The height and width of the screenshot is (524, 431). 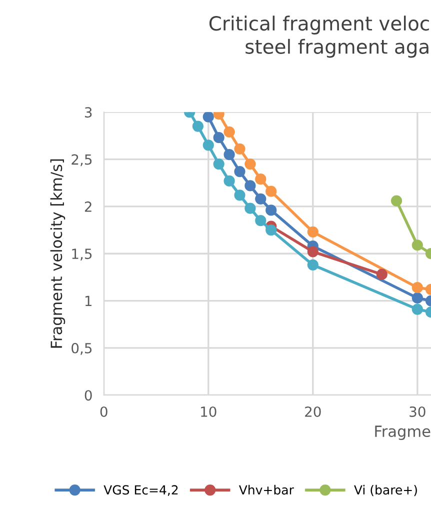 What do you see at coordinates (402, 433) in the screenshot?
I see `x-axis-title: Fragme` at bounding box center [402, 433].